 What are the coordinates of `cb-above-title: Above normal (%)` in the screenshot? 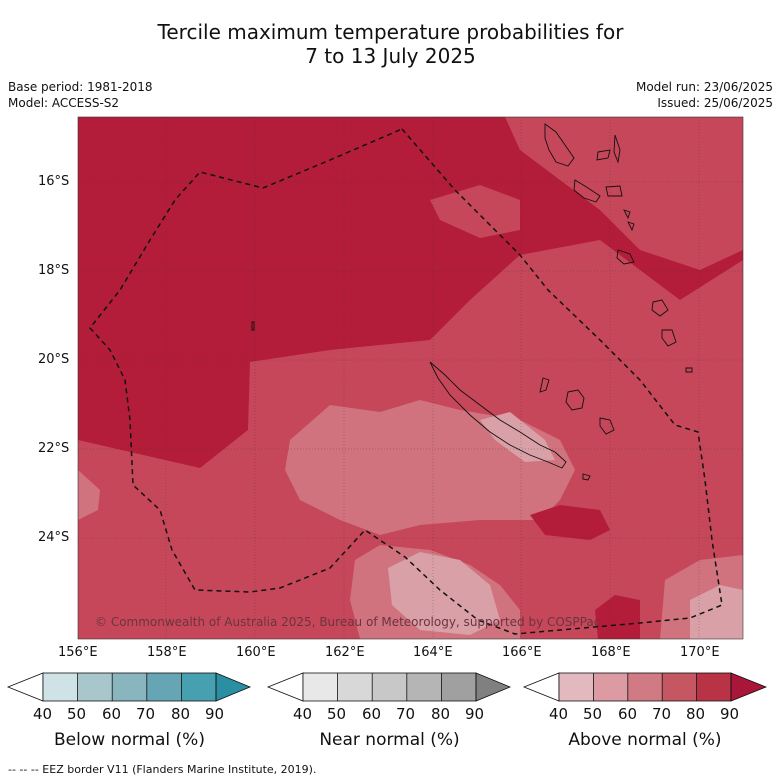 It's located at (645, 740).